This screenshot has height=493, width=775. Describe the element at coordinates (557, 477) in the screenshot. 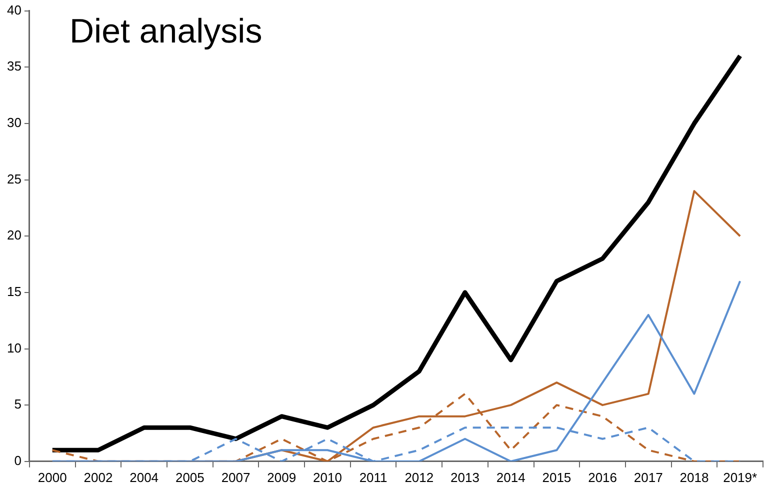

I see `x-tick-label: 2015` at that location.